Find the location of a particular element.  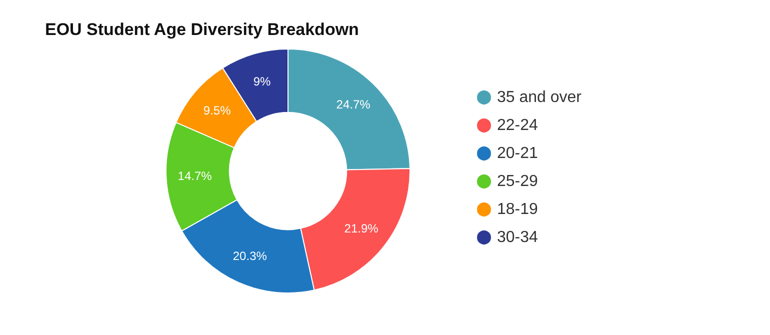

data-label: 14.7% is located at coordinates (195, 175).